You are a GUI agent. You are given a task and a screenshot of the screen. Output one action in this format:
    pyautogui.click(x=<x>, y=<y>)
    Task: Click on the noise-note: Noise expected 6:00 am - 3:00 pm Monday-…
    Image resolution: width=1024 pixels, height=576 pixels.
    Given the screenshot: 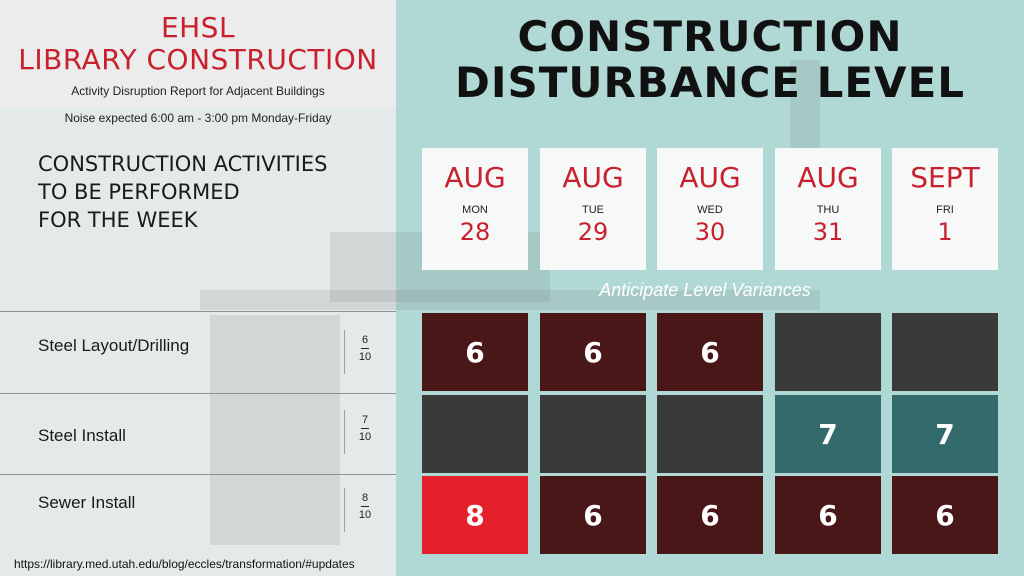 What is the action you would take?
    pyautogui.click(x=198, y=118)
    